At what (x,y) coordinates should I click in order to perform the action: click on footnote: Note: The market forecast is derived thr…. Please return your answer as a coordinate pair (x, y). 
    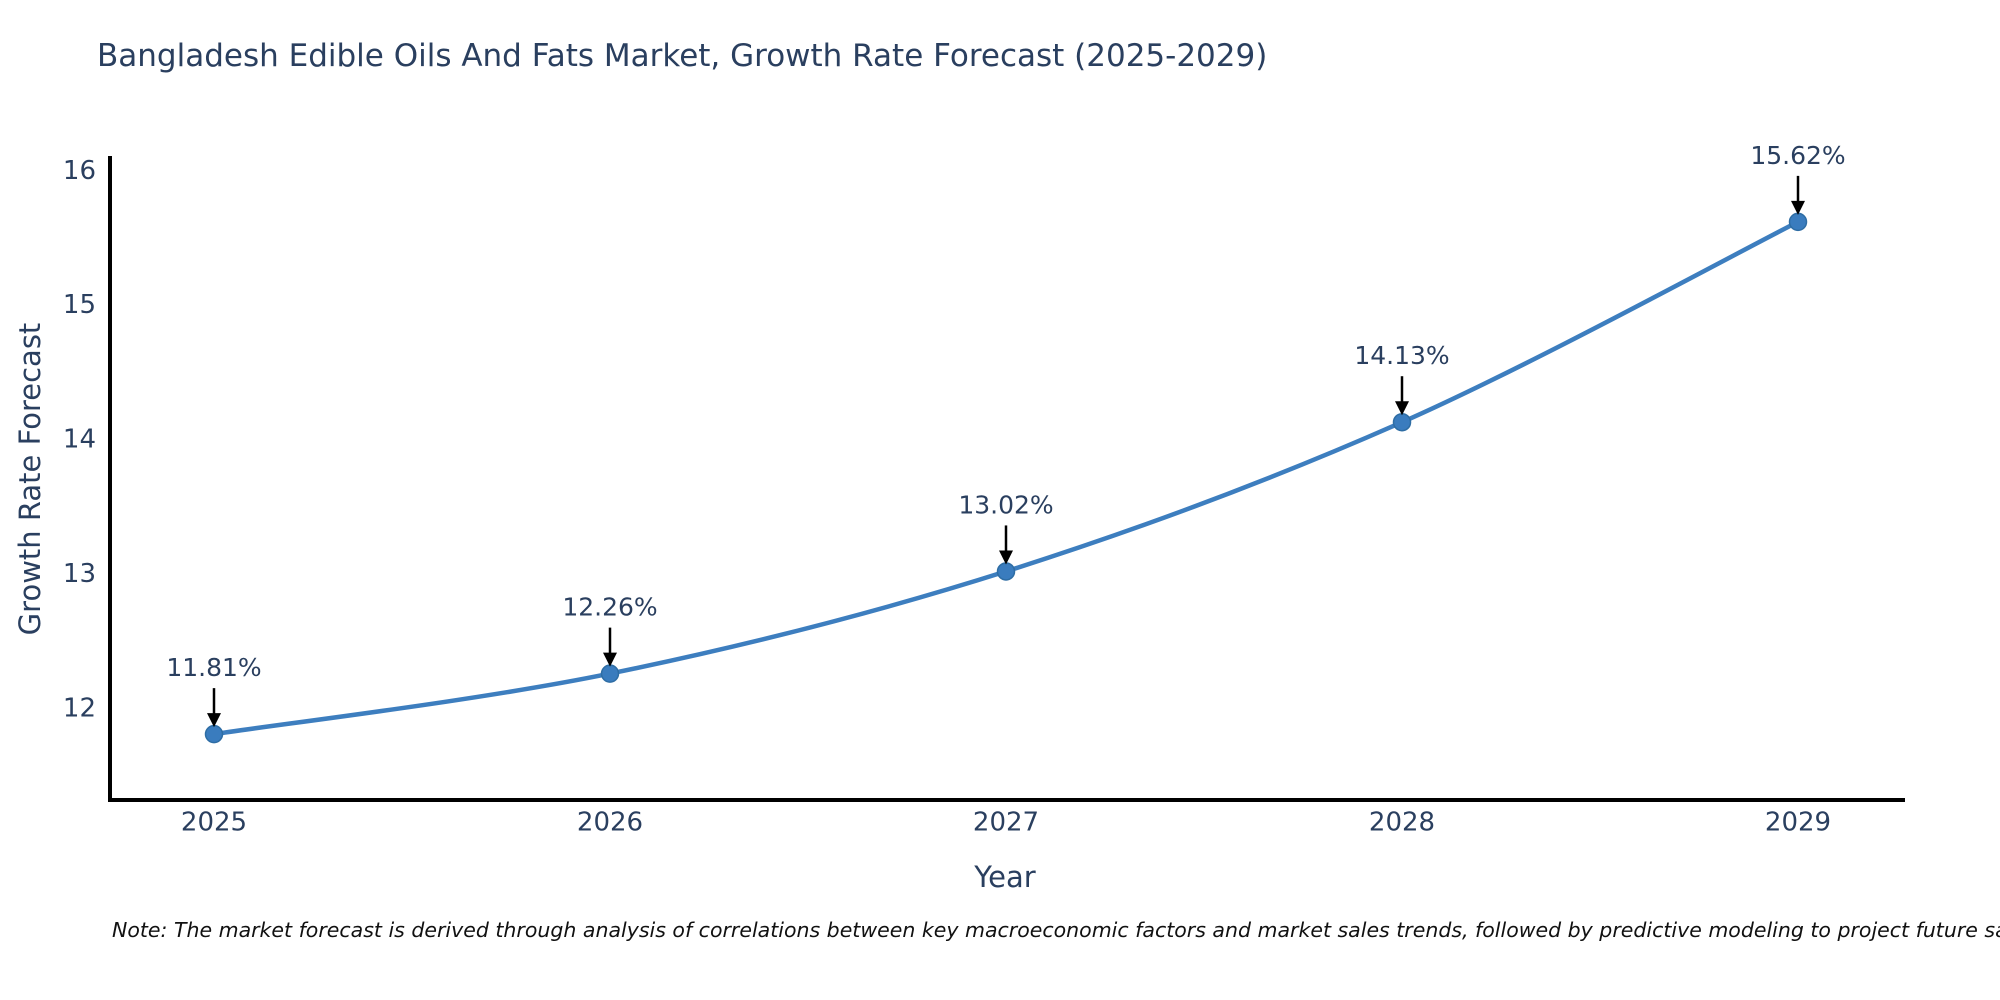
    Looking at the image, I should click on (1056, 930).